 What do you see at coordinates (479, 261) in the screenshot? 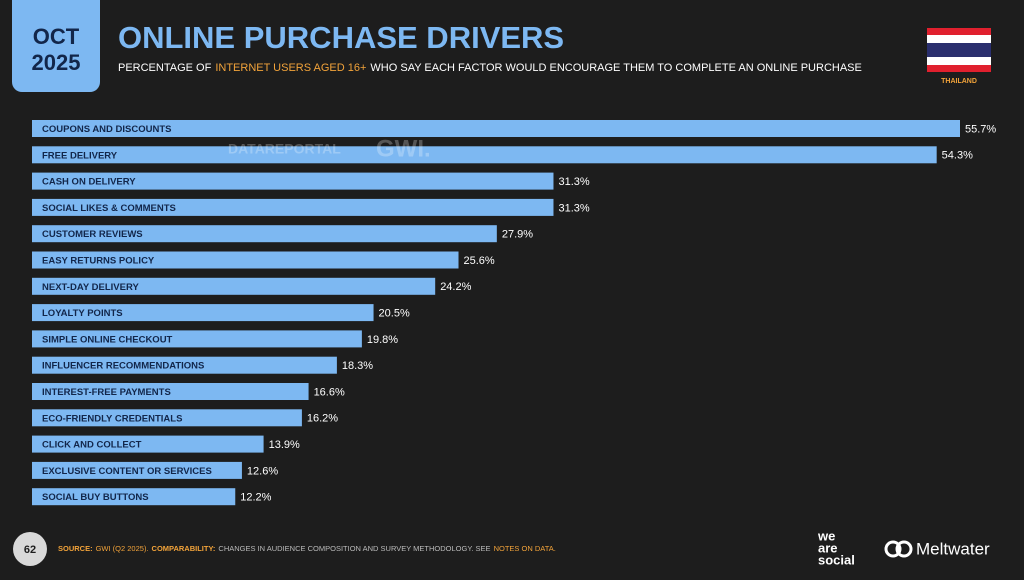
I see `value-label: 25.6%` at bounding box center [479, 261].